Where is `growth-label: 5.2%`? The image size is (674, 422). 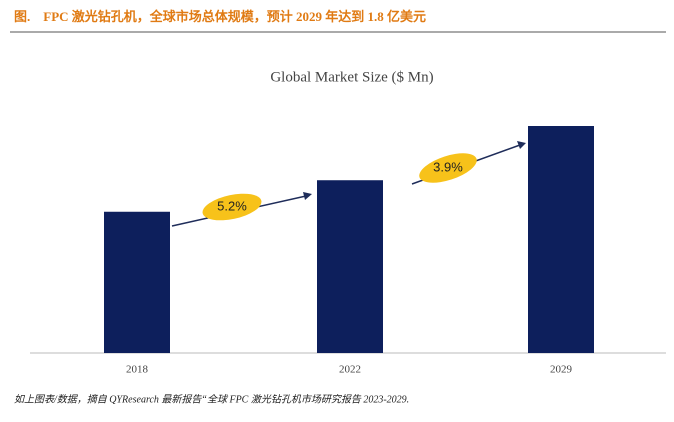
growth-label: 5.2% is located at coordinates (232, 205).